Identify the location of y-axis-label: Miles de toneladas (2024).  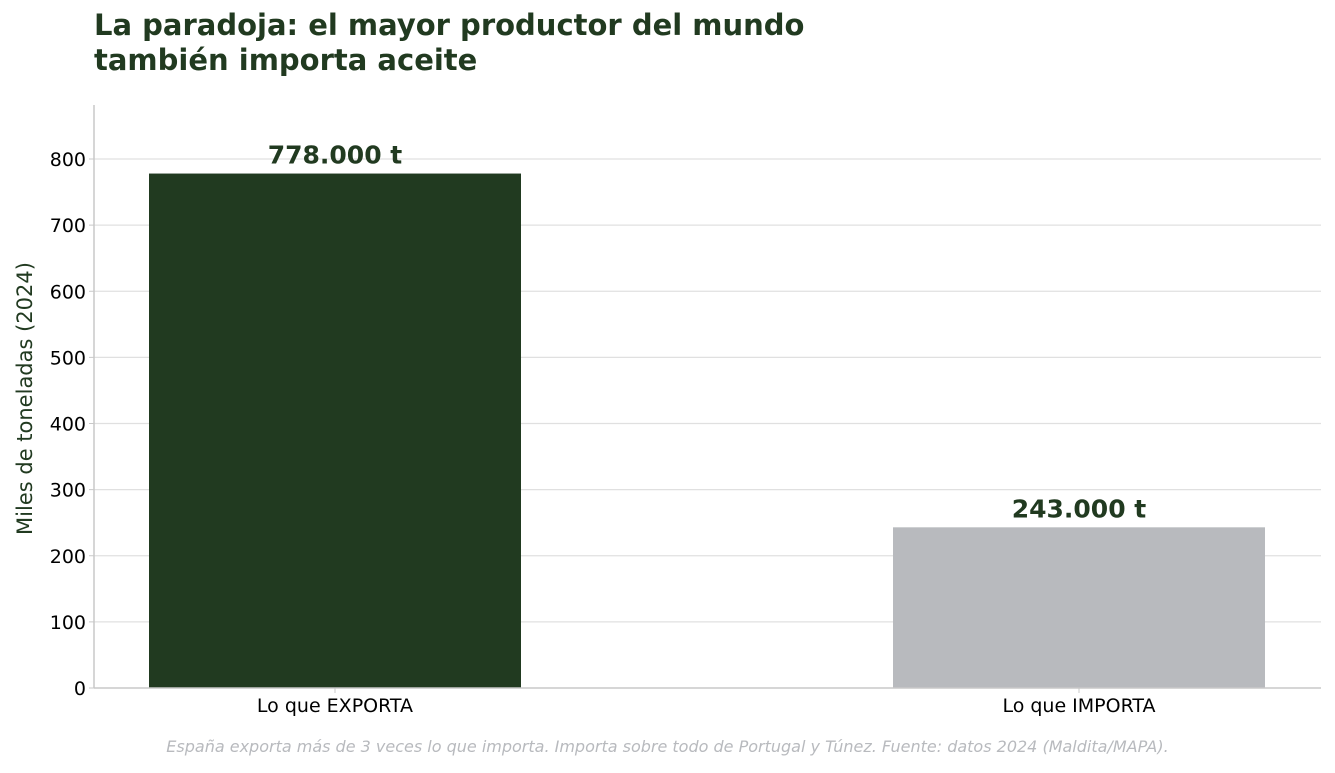
(25, 398).